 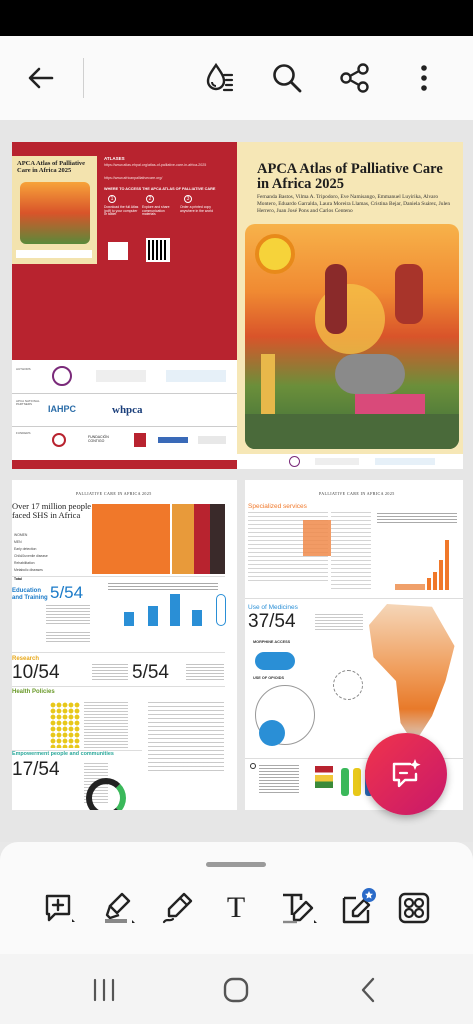 I want to click on home-button, so click(x=236, y=990).